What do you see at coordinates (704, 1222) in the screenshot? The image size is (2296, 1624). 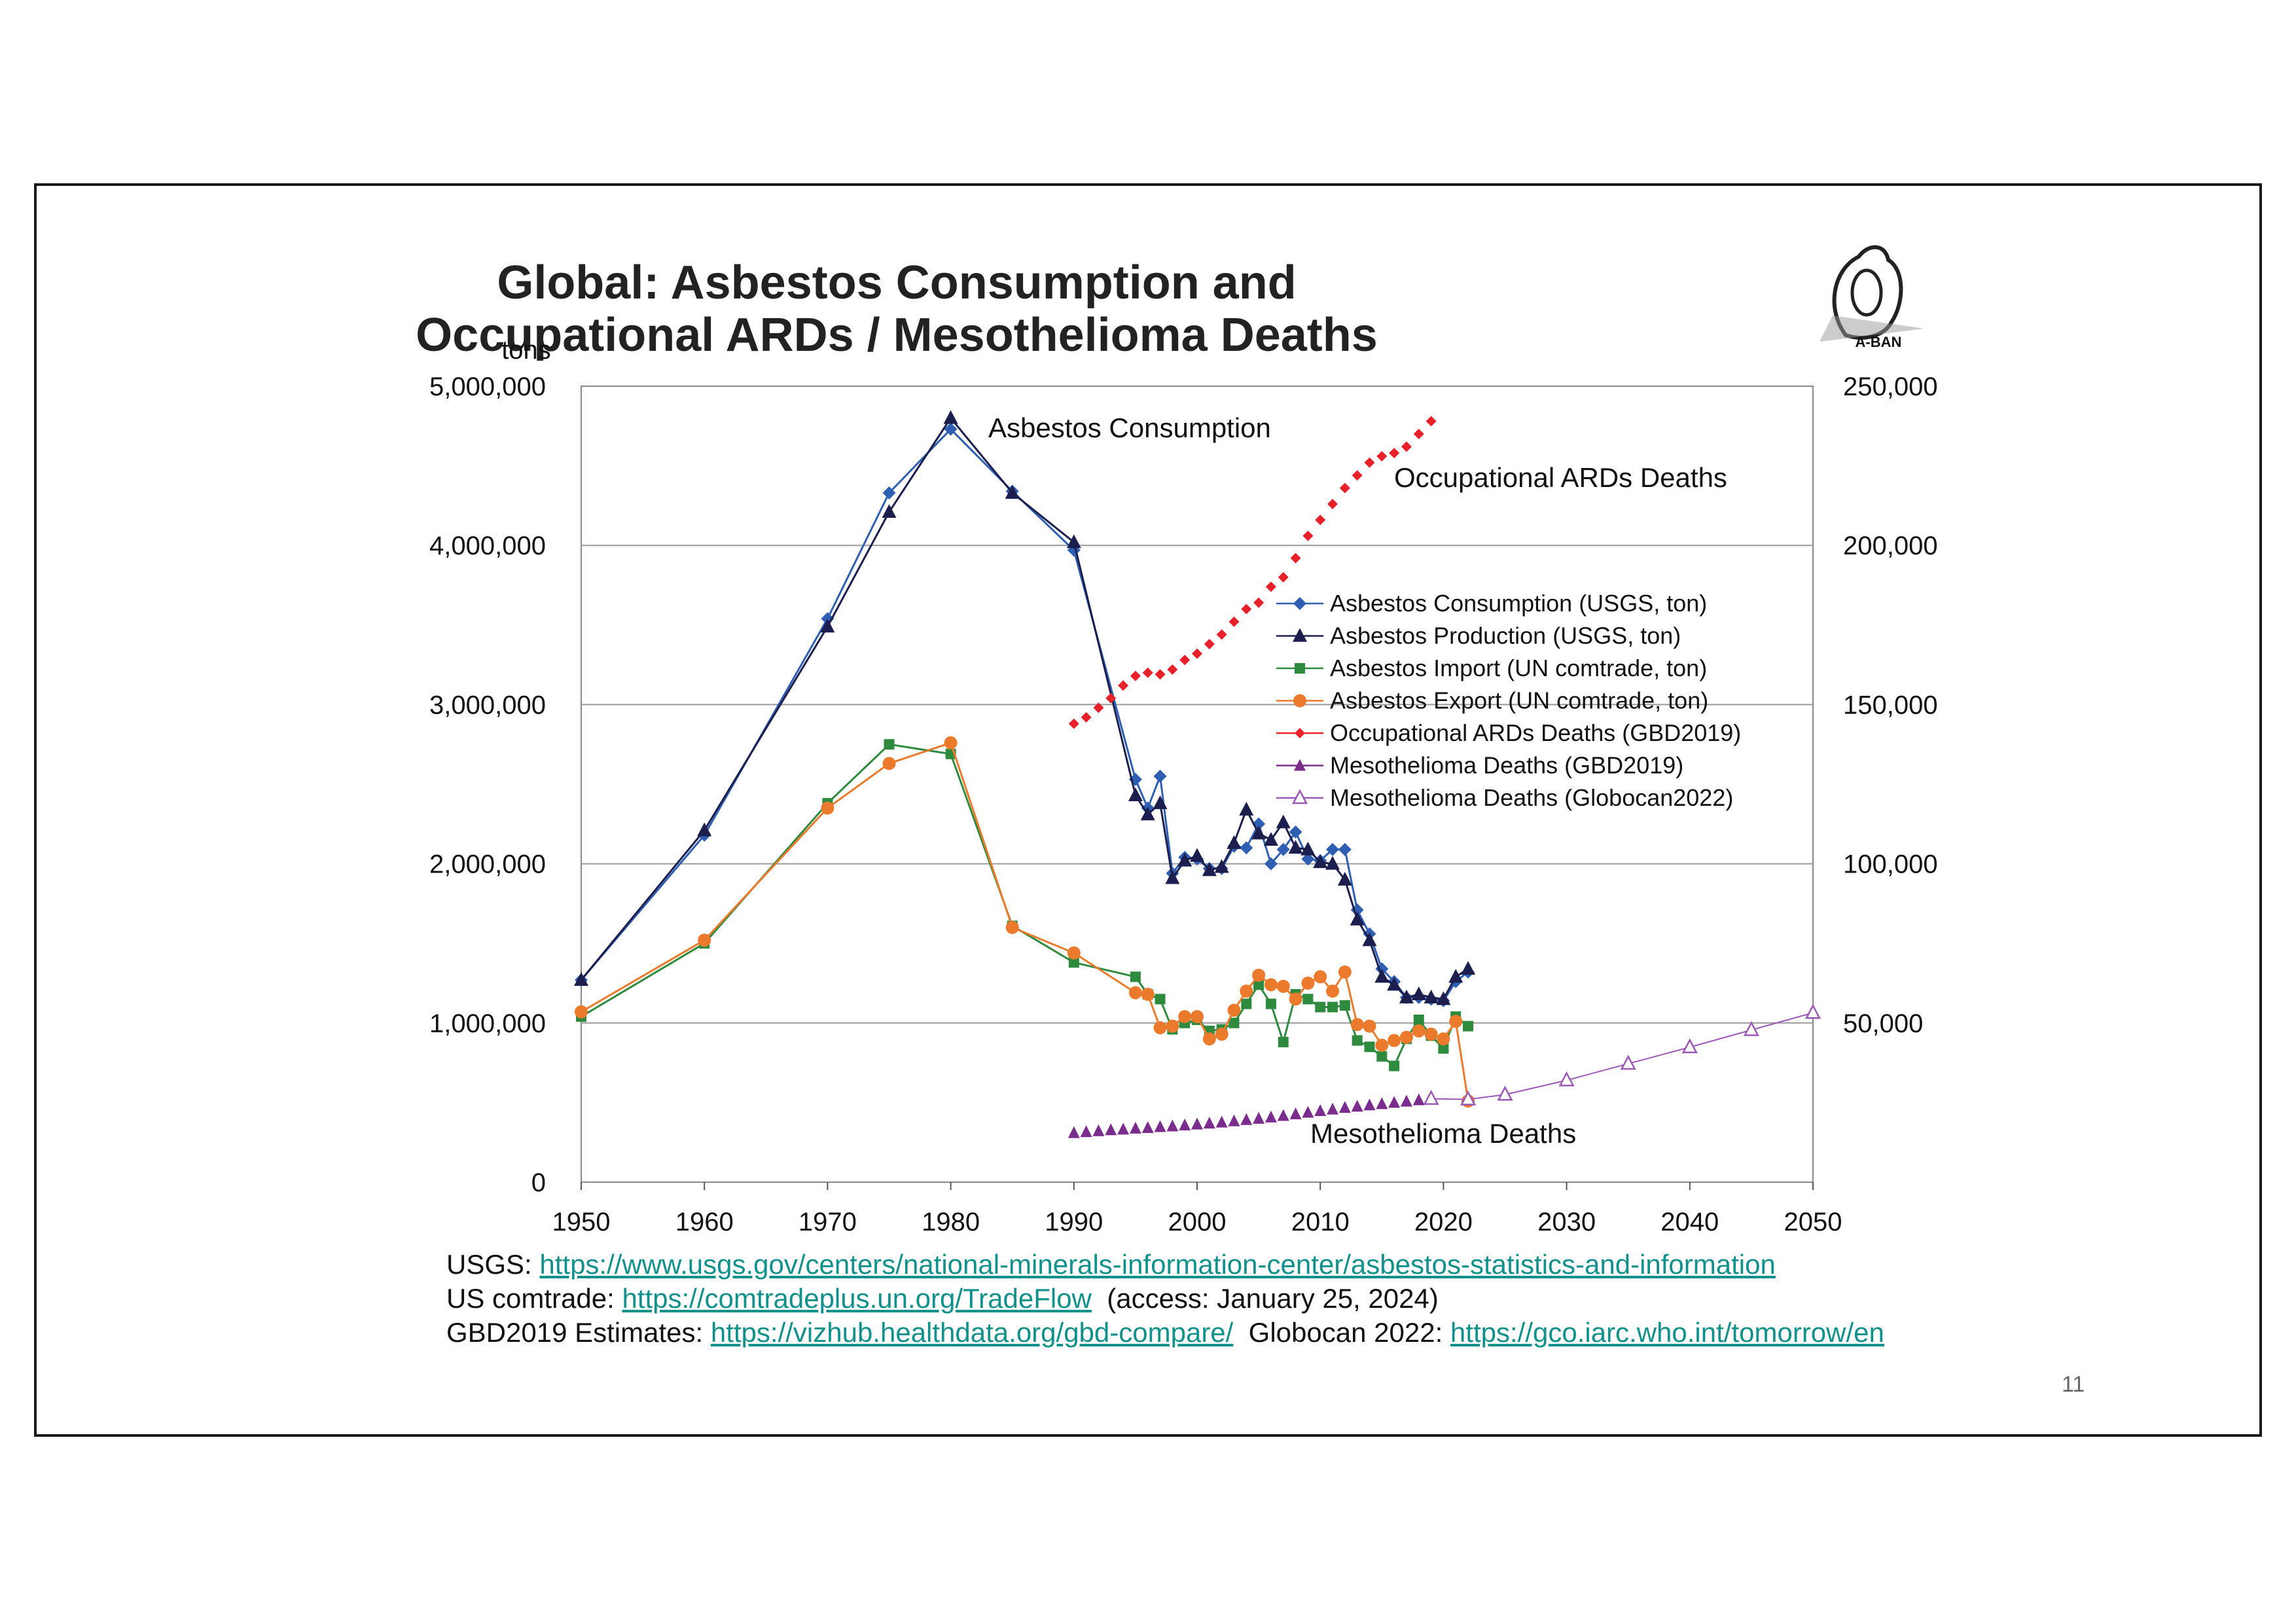 I see `x-tick-label: 1960` at bounding box center [704, 1222].